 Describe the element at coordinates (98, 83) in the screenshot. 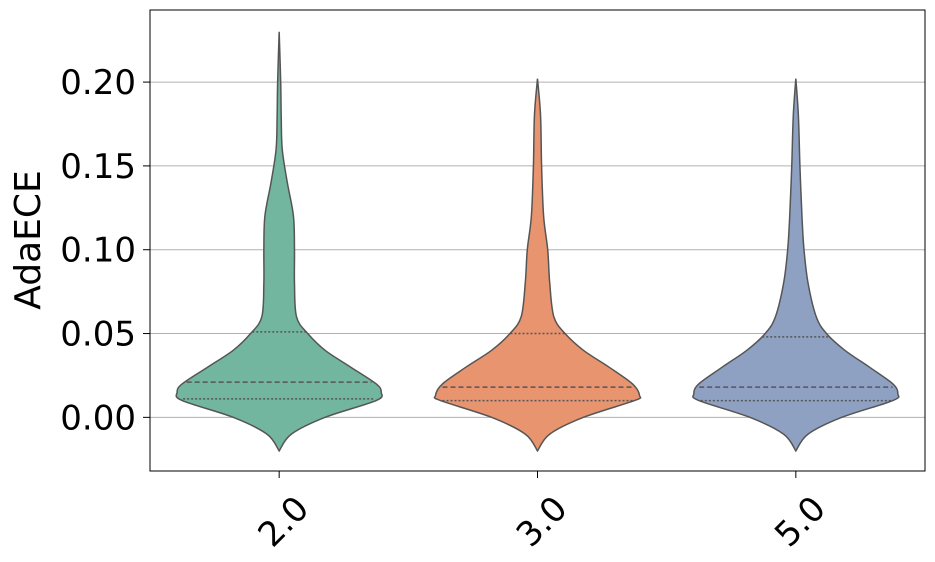

I see `y-tick-label: 0.20` at that location.